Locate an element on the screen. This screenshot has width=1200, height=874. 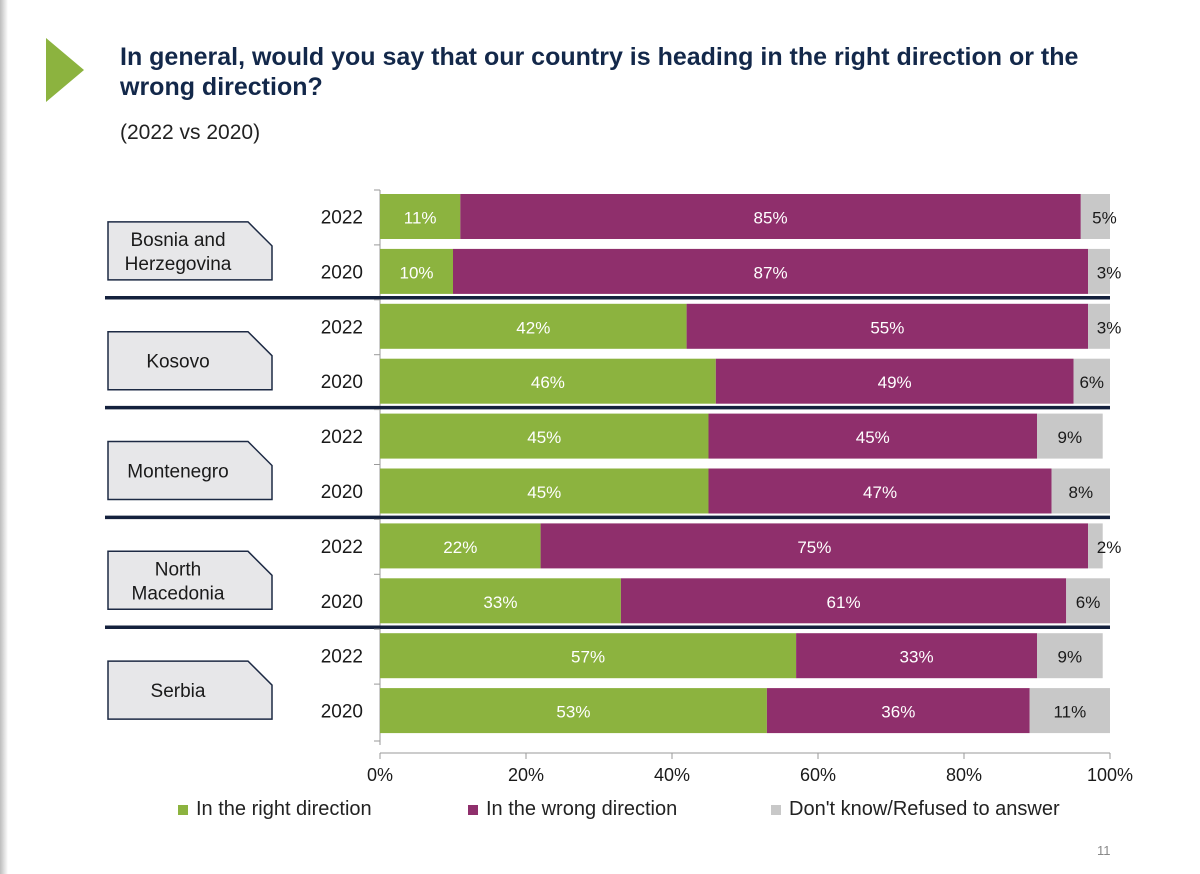
data-label: 75% is located at coordinates (814, 547).